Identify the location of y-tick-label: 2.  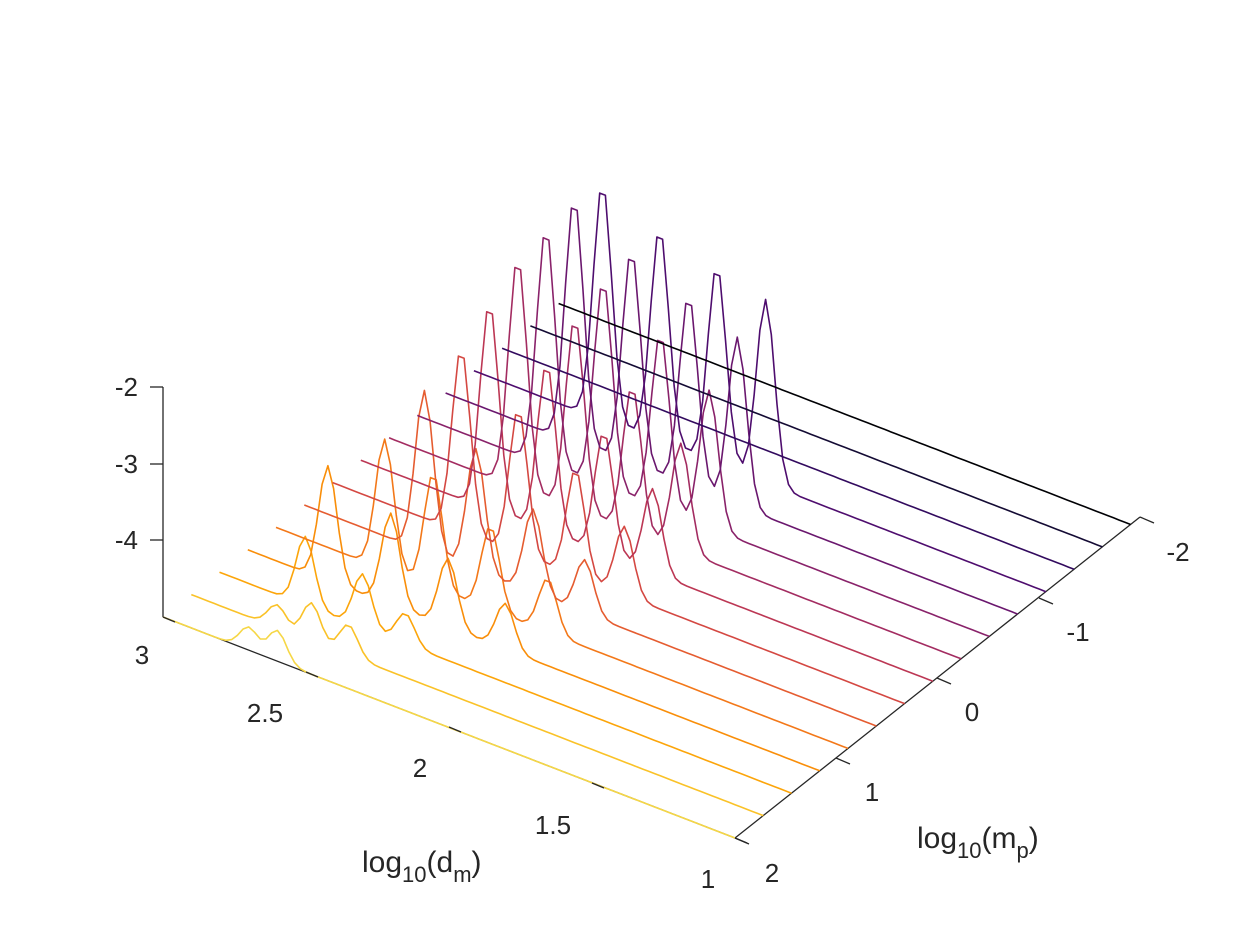
(772, 873).